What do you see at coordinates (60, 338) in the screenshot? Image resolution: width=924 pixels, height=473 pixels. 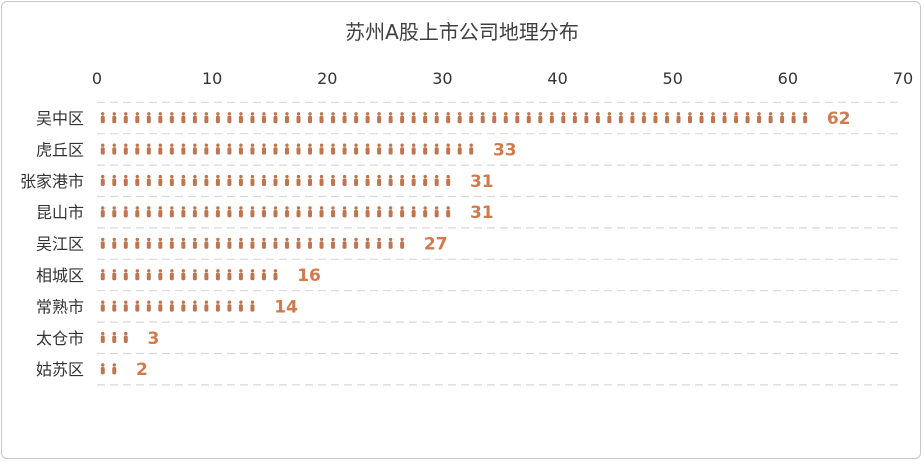 I see `category-label: 太仓市` at bounding box center [60, 338].